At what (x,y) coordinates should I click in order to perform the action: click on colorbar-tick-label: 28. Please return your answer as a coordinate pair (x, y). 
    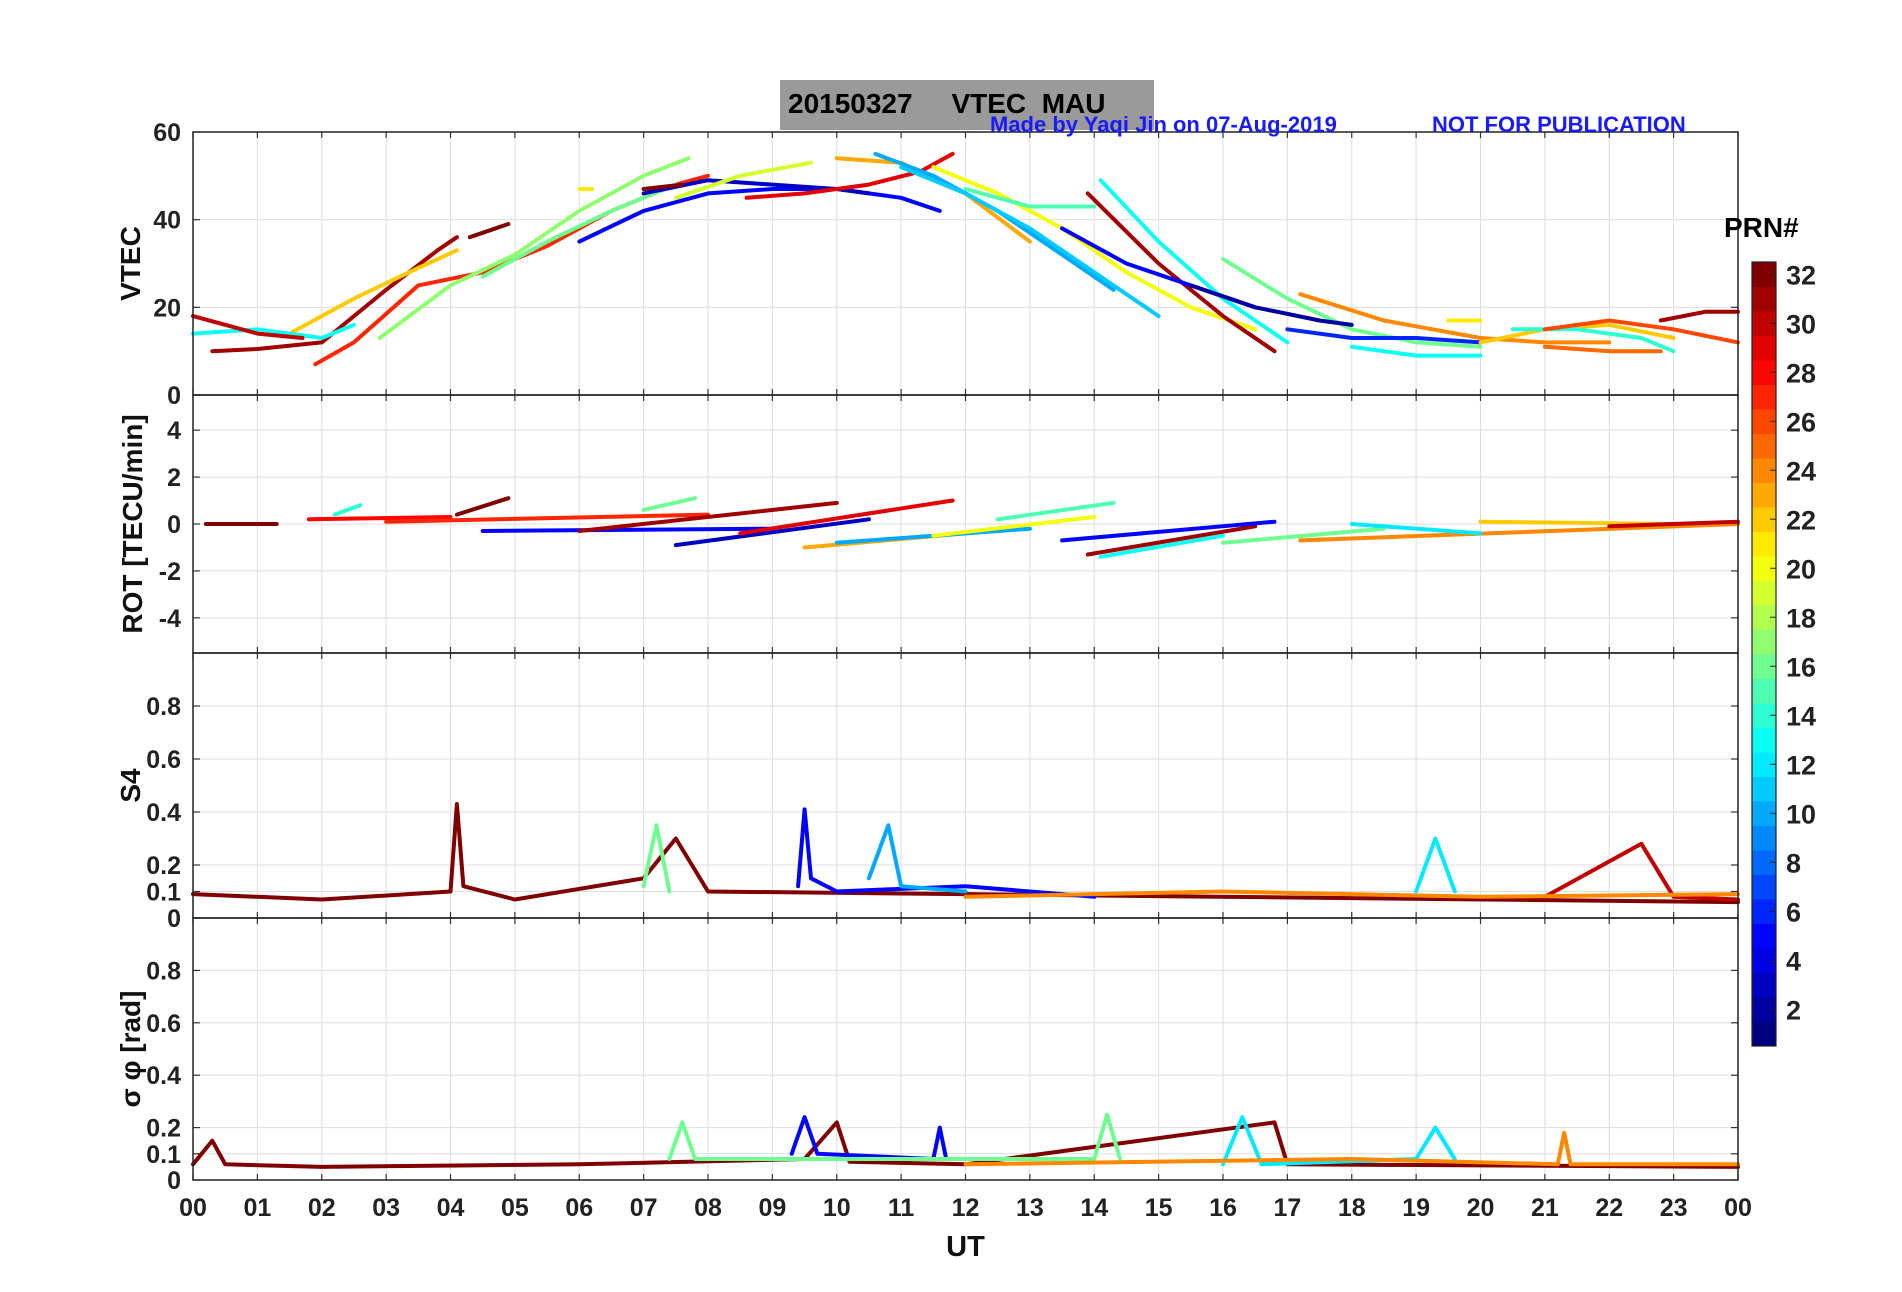
    Looking at the image, I should click on (1801, 373).